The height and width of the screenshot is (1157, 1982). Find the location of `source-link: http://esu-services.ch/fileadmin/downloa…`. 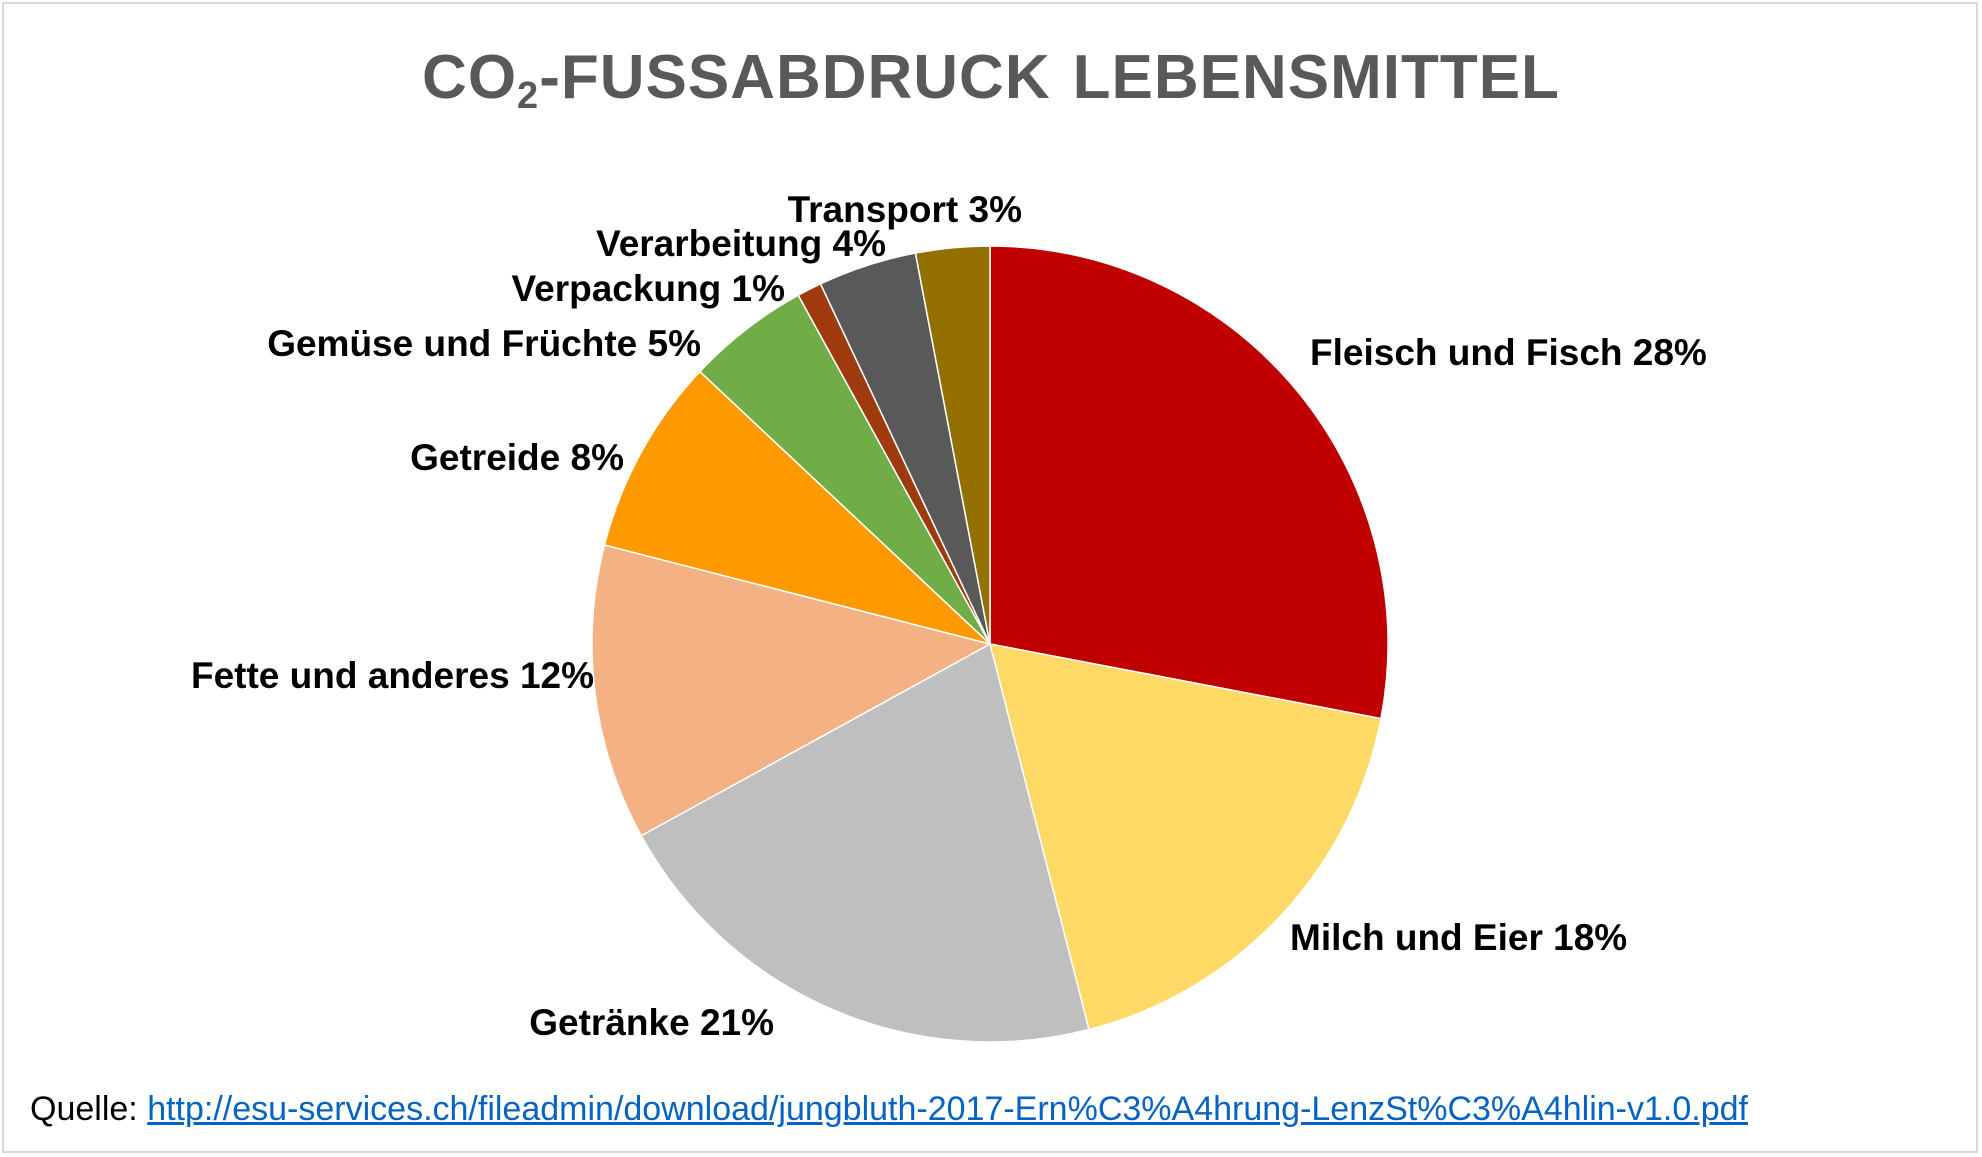

source-link: http://esu-services.ch/fileadmin/downloa… is located at coordinates (947, 1109).